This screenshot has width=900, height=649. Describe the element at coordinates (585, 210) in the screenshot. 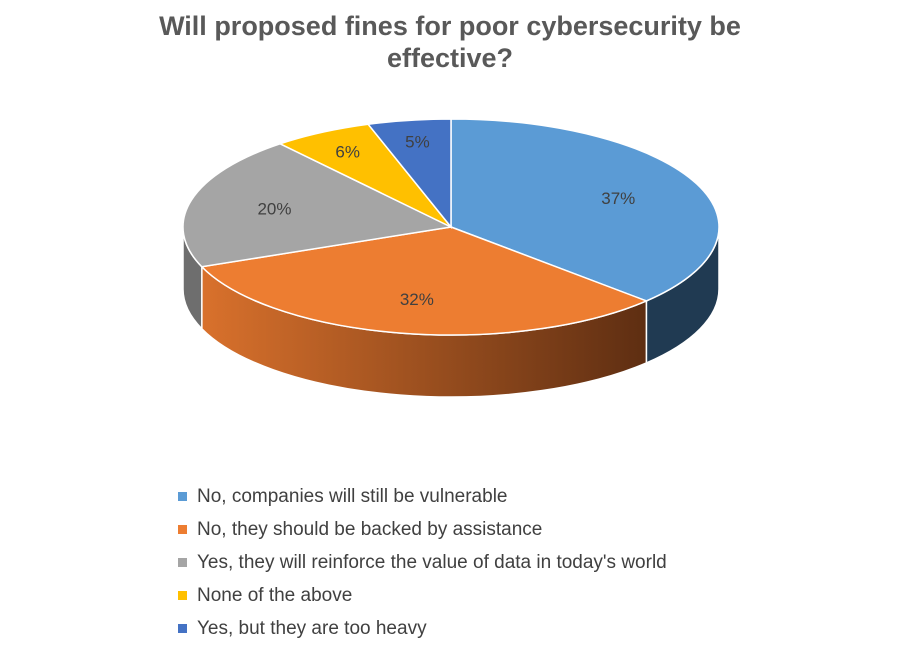

I see `pie-slice-no-companies-will-still-be-vulnerable` at that location.